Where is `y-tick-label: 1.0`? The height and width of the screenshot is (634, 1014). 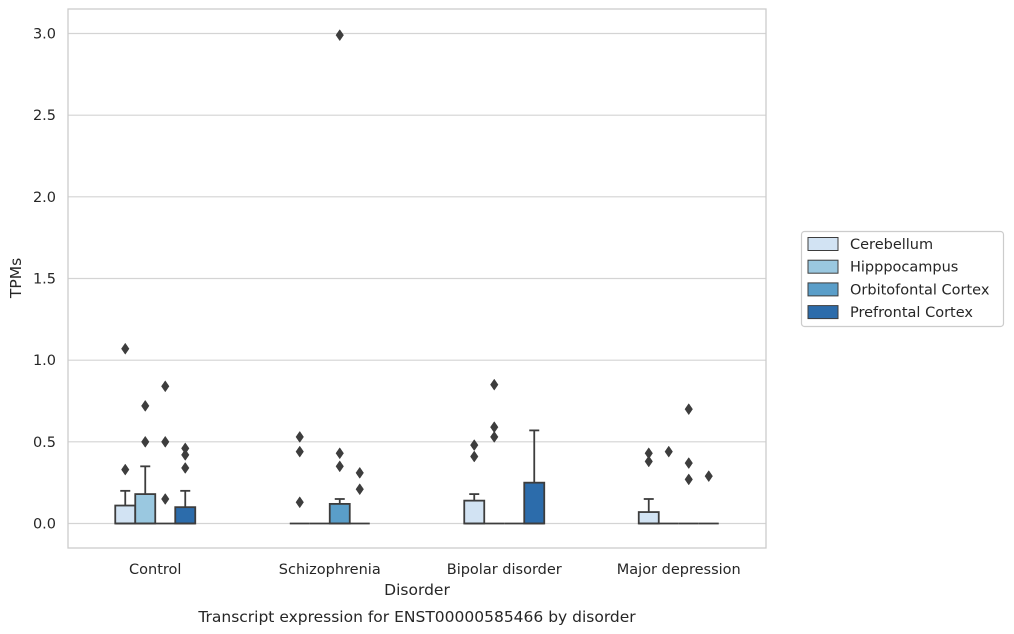
y-tick-label: 1.0 is located at coordinates (44, 361).